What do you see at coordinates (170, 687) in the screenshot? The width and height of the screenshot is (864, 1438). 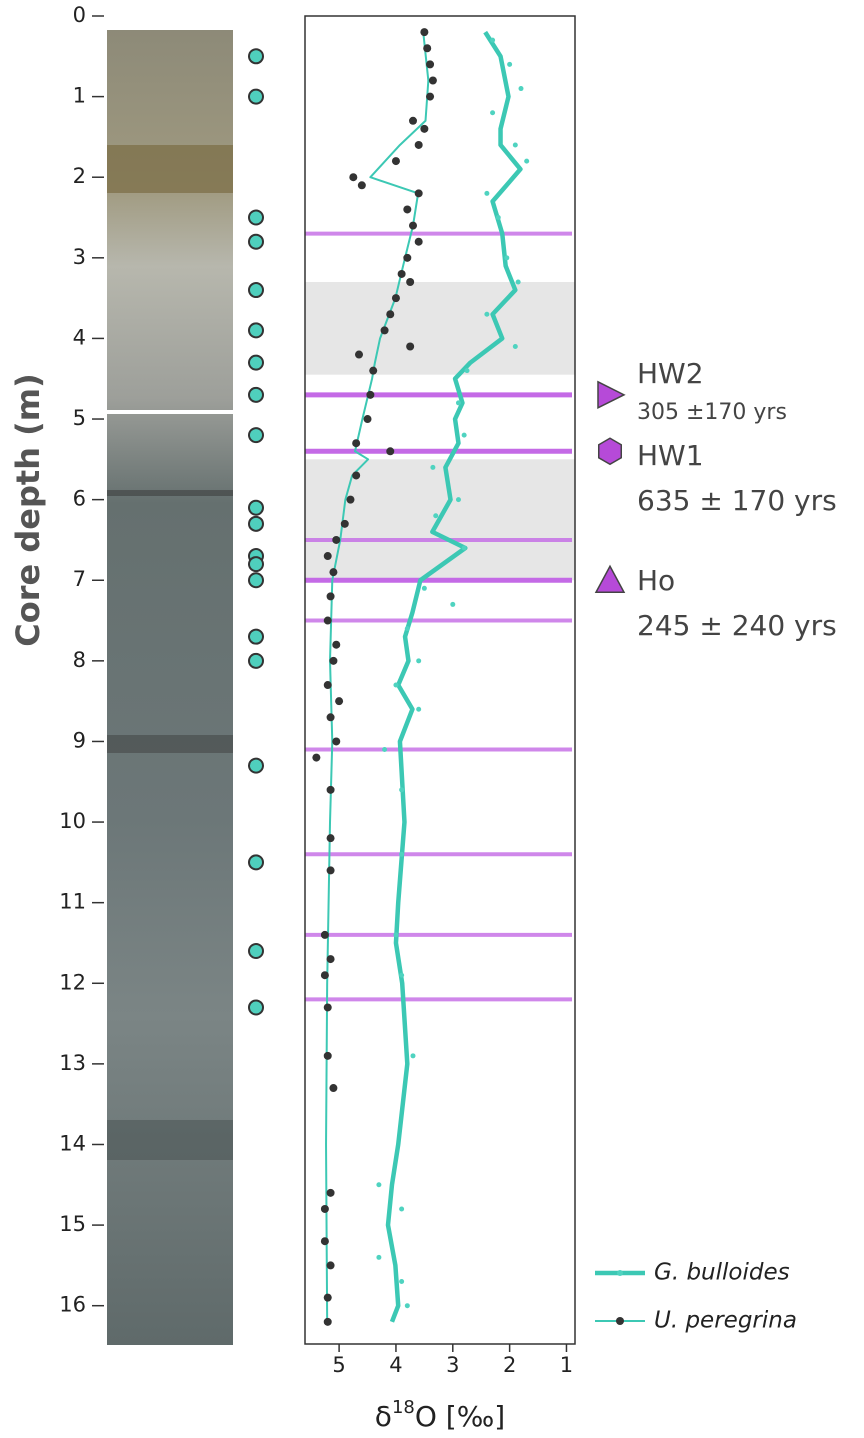 I see `core-photo` at bounding box center [170, 687].